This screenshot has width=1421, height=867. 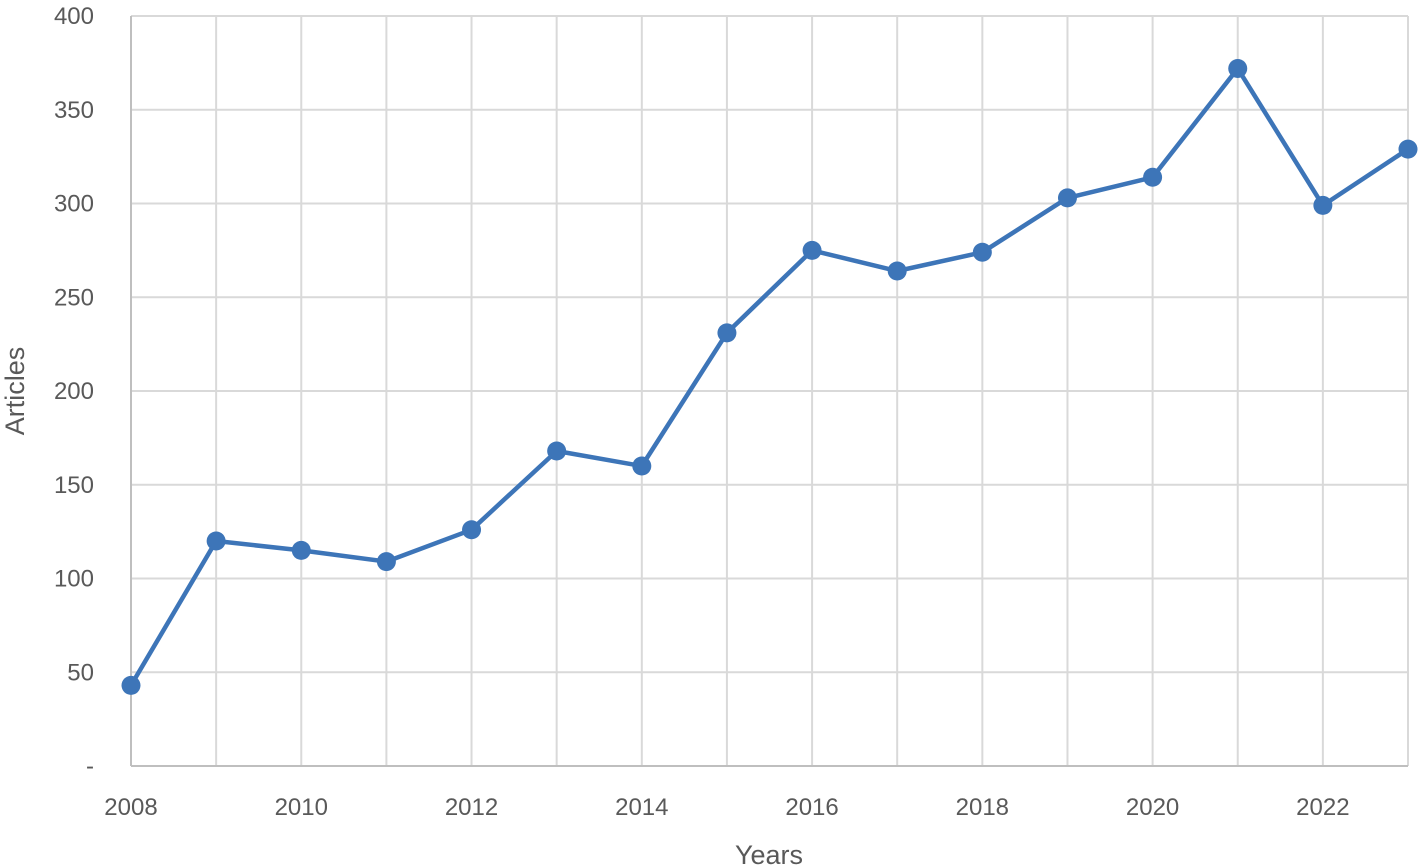 I want to click on x-tick-label: 2008, so click(x=130, y=807).